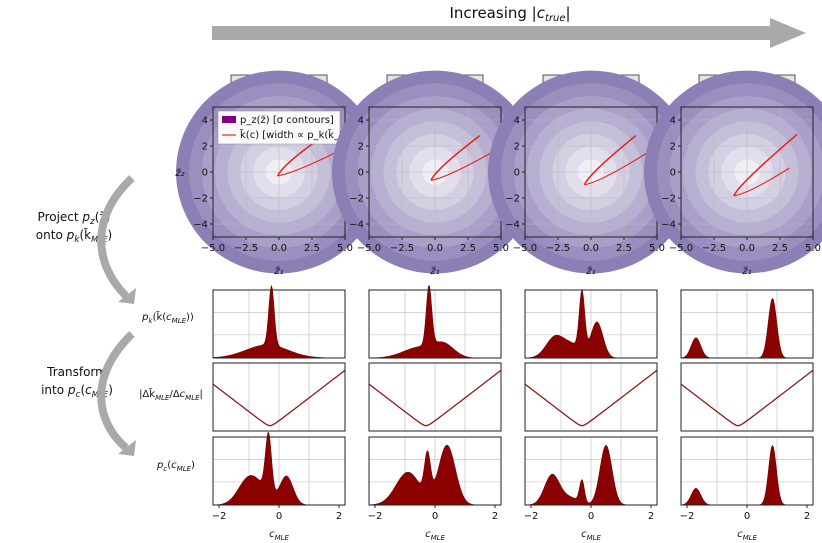 The image size is (822, 543). I want to click on curved-arrow-transform-head, so click(127, 448).